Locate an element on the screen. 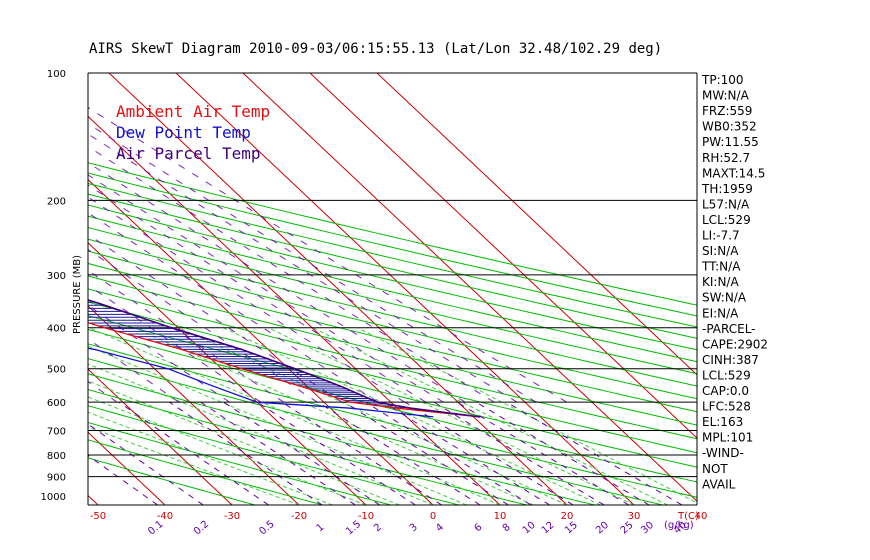 The width and height of the screenshot is (870, 560). pressure-tick-label: 700 is located at coordinates (56, 432).